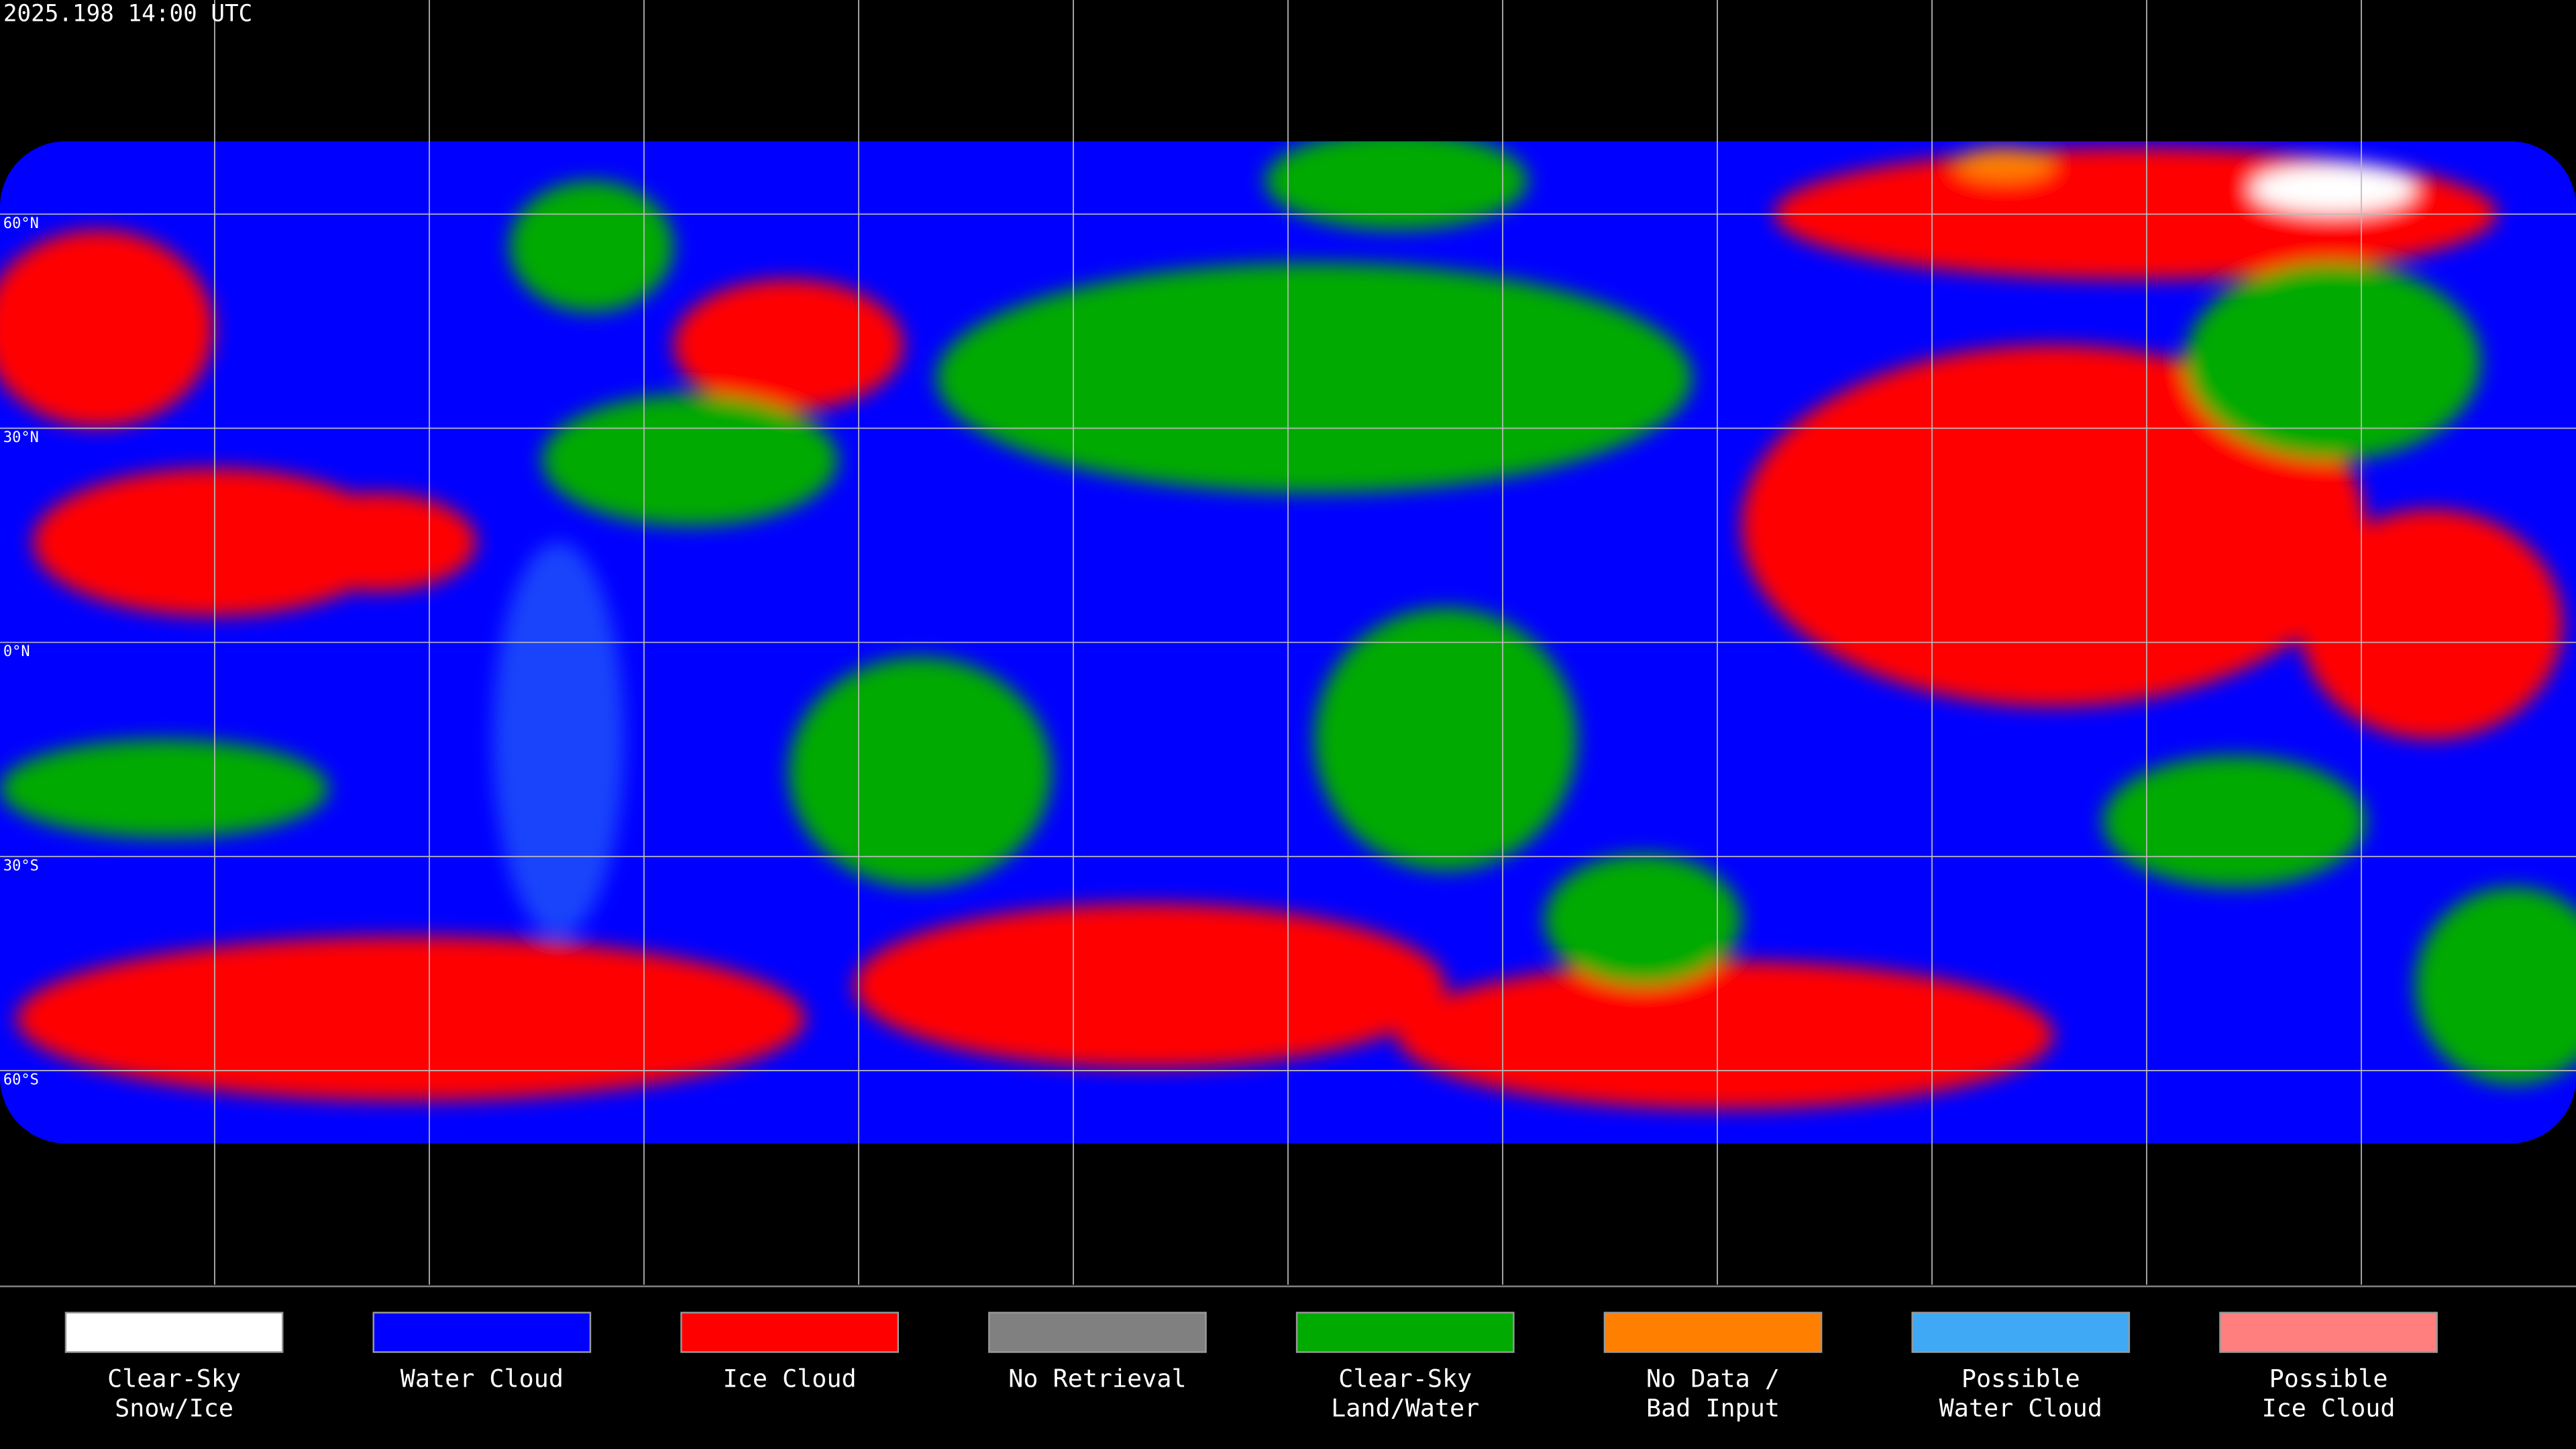 Image resolution: width=2576 pixels, height=1449 pixels. I want to click on snow-ice-area, so click(2333, 189).